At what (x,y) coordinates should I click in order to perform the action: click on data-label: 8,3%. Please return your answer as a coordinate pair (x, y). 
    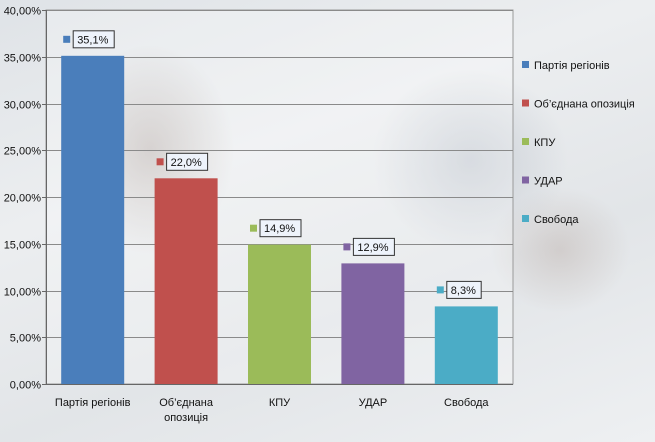
    Looking at the image, I should click on (463, 291).